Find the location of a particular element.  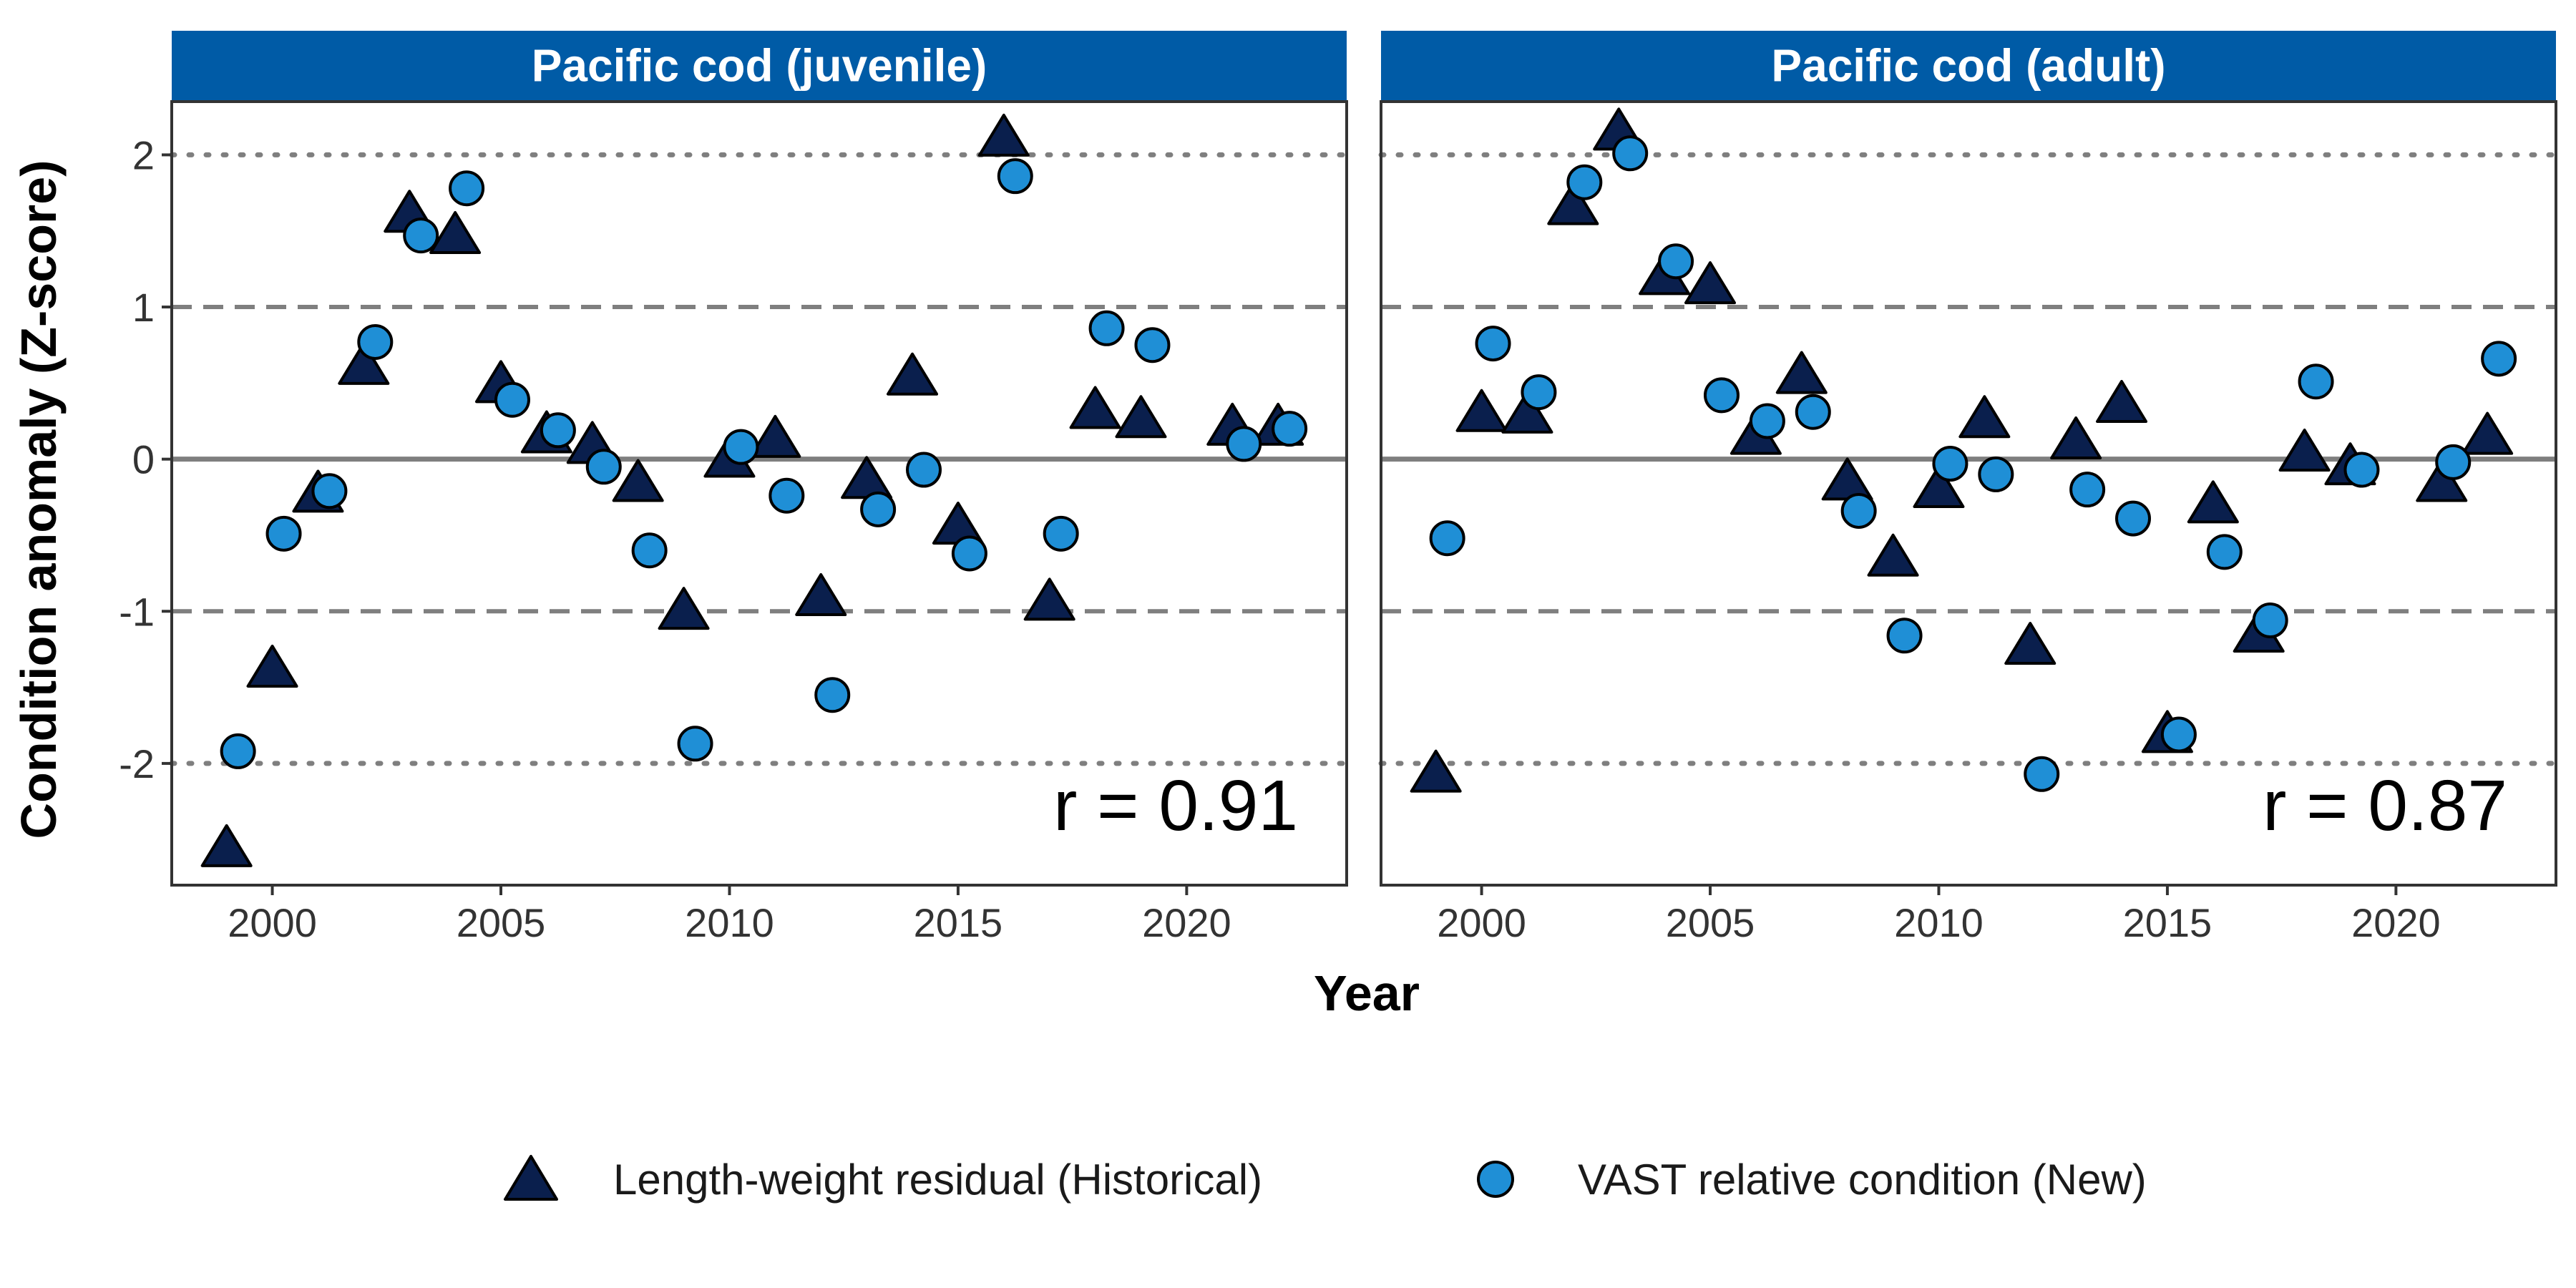

legend-entry: VAST relative condition (New) is located at coordinates (1812, 1180).